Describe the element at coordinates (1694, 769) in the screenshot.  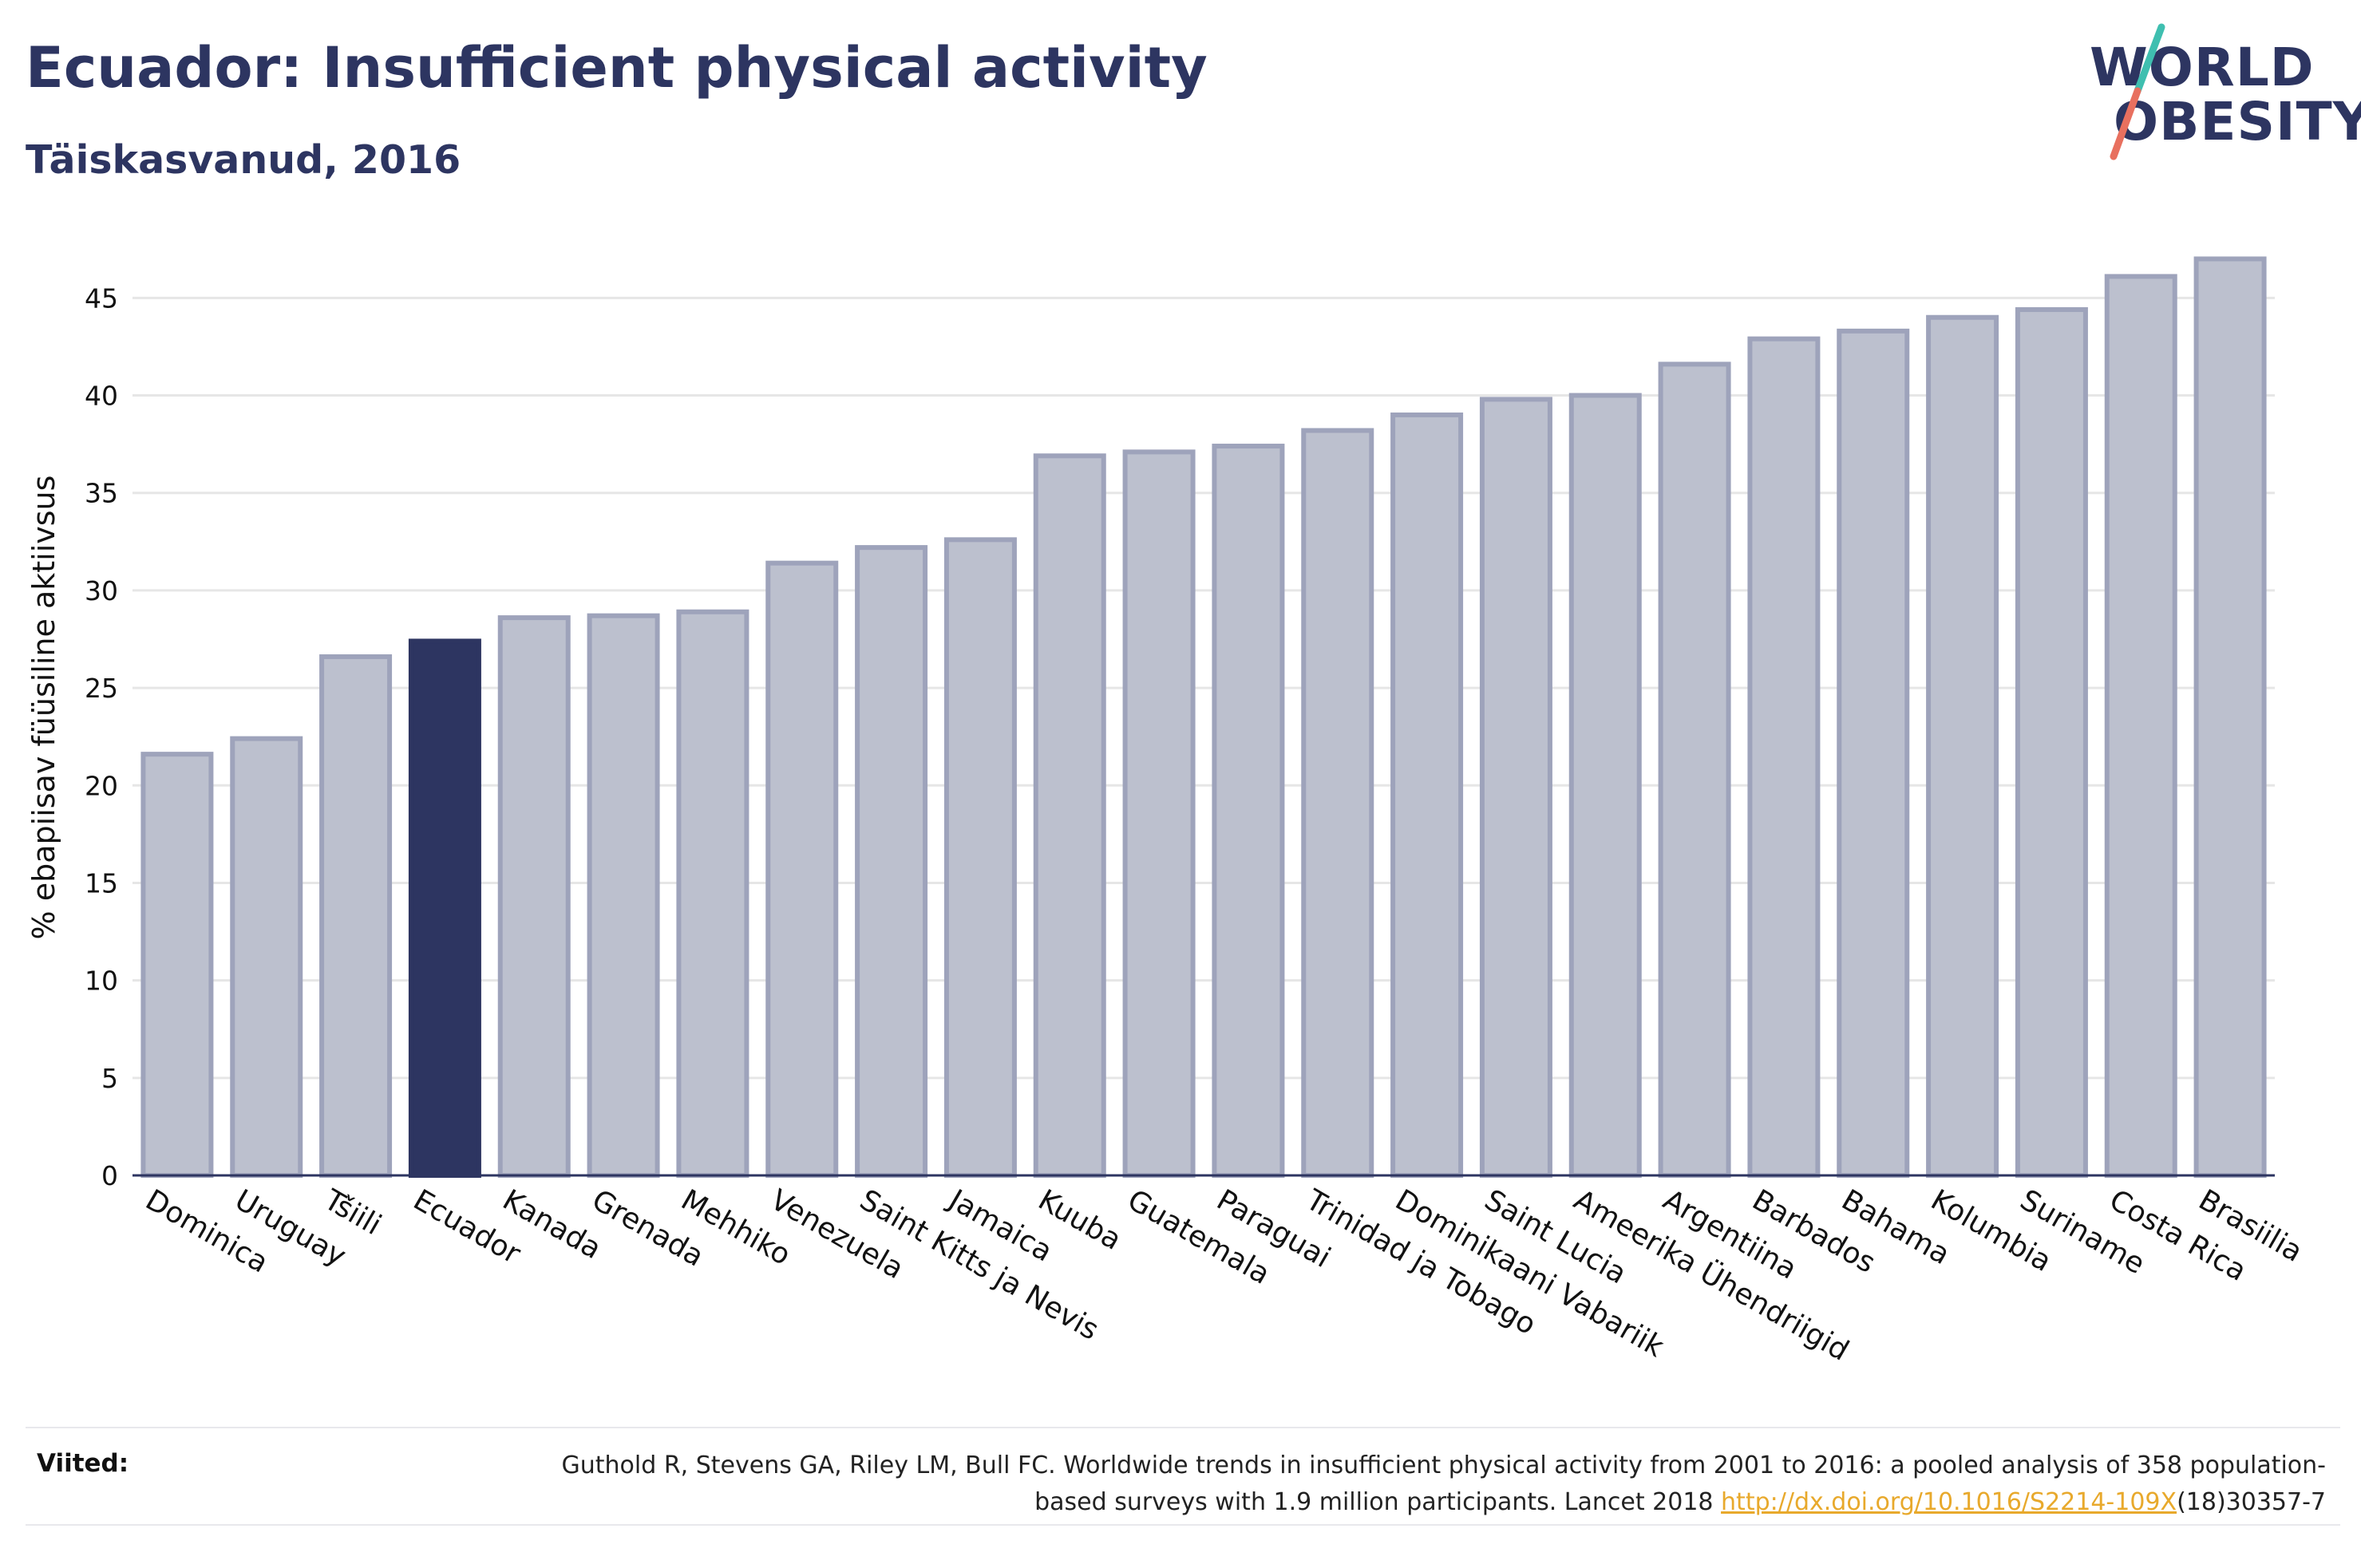
I see `bar-argentiina` at that location.